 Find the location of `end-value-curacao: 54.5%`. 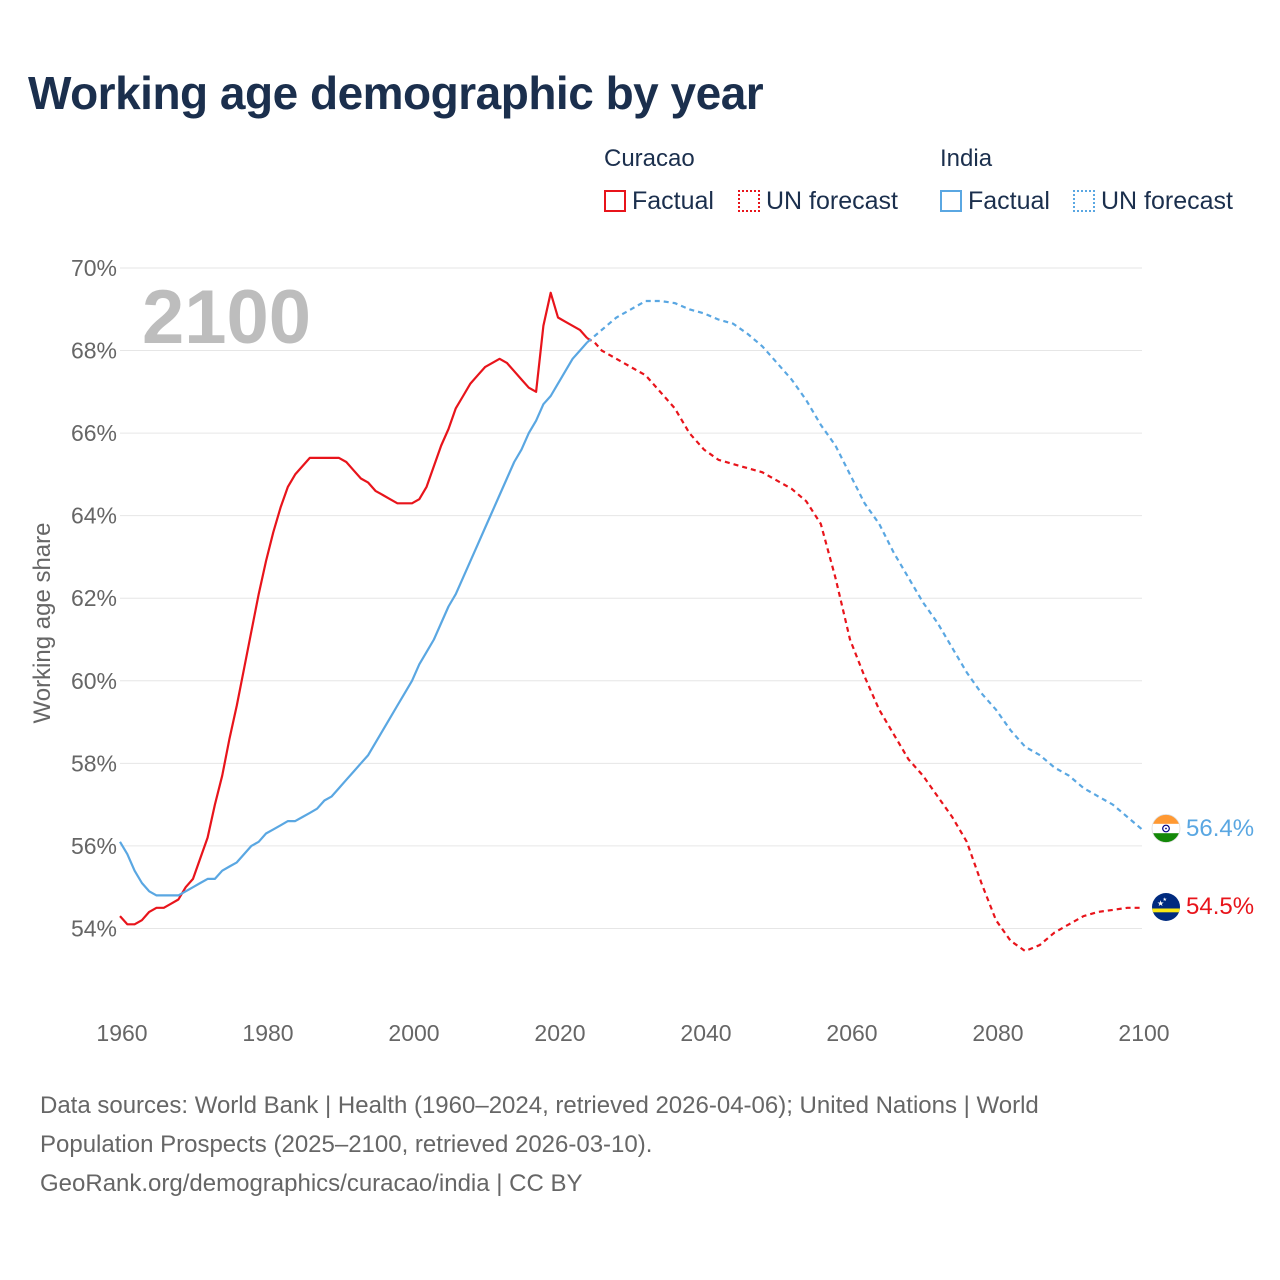

end-value-curacao: 54.5% is located at coordinates (1220, 906).